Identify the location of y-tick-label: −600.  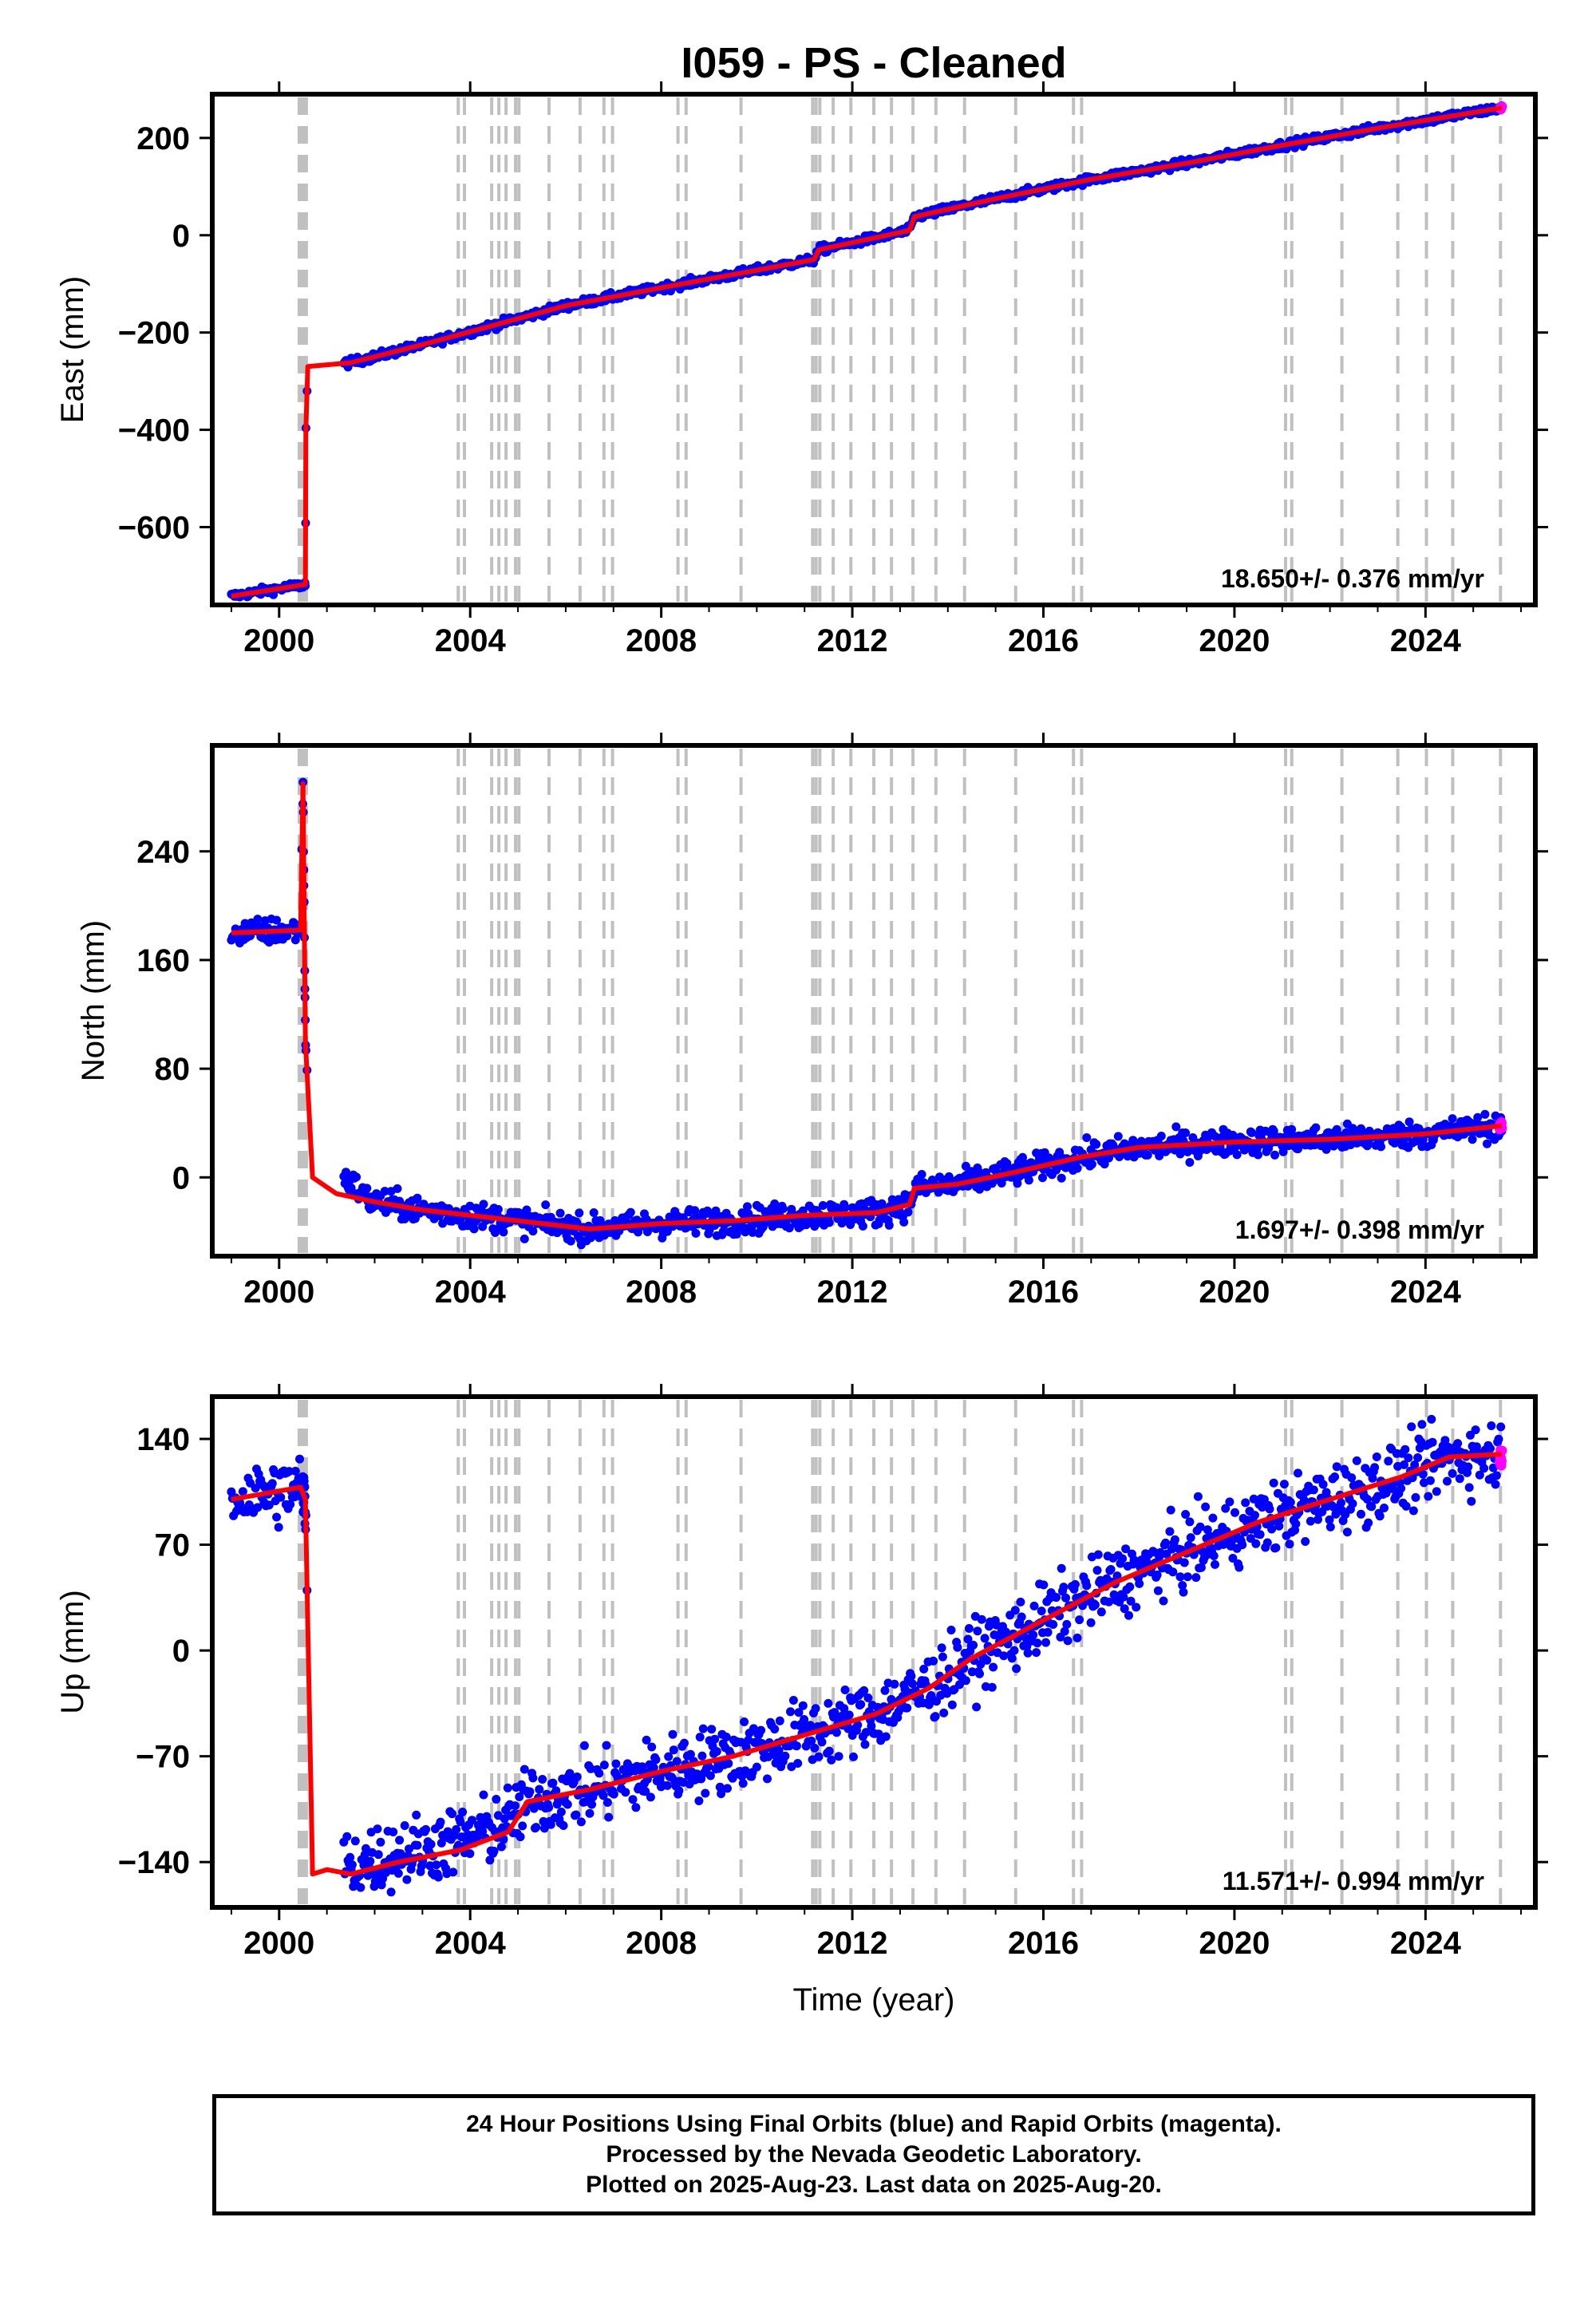
(154, 527).